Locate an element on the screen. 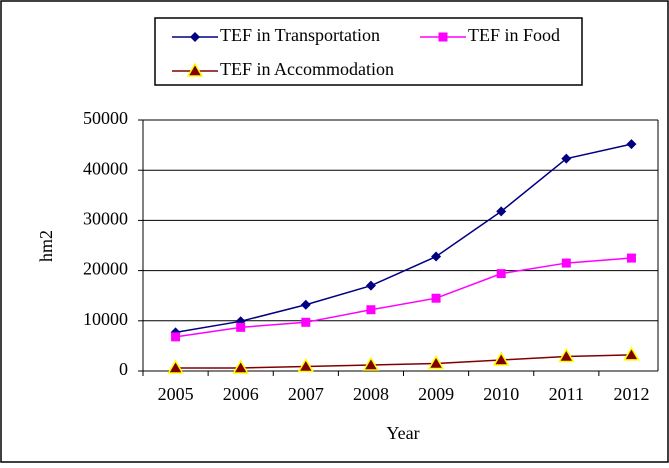  legend-label: TEF in Food is located at coordinates (514, 35).